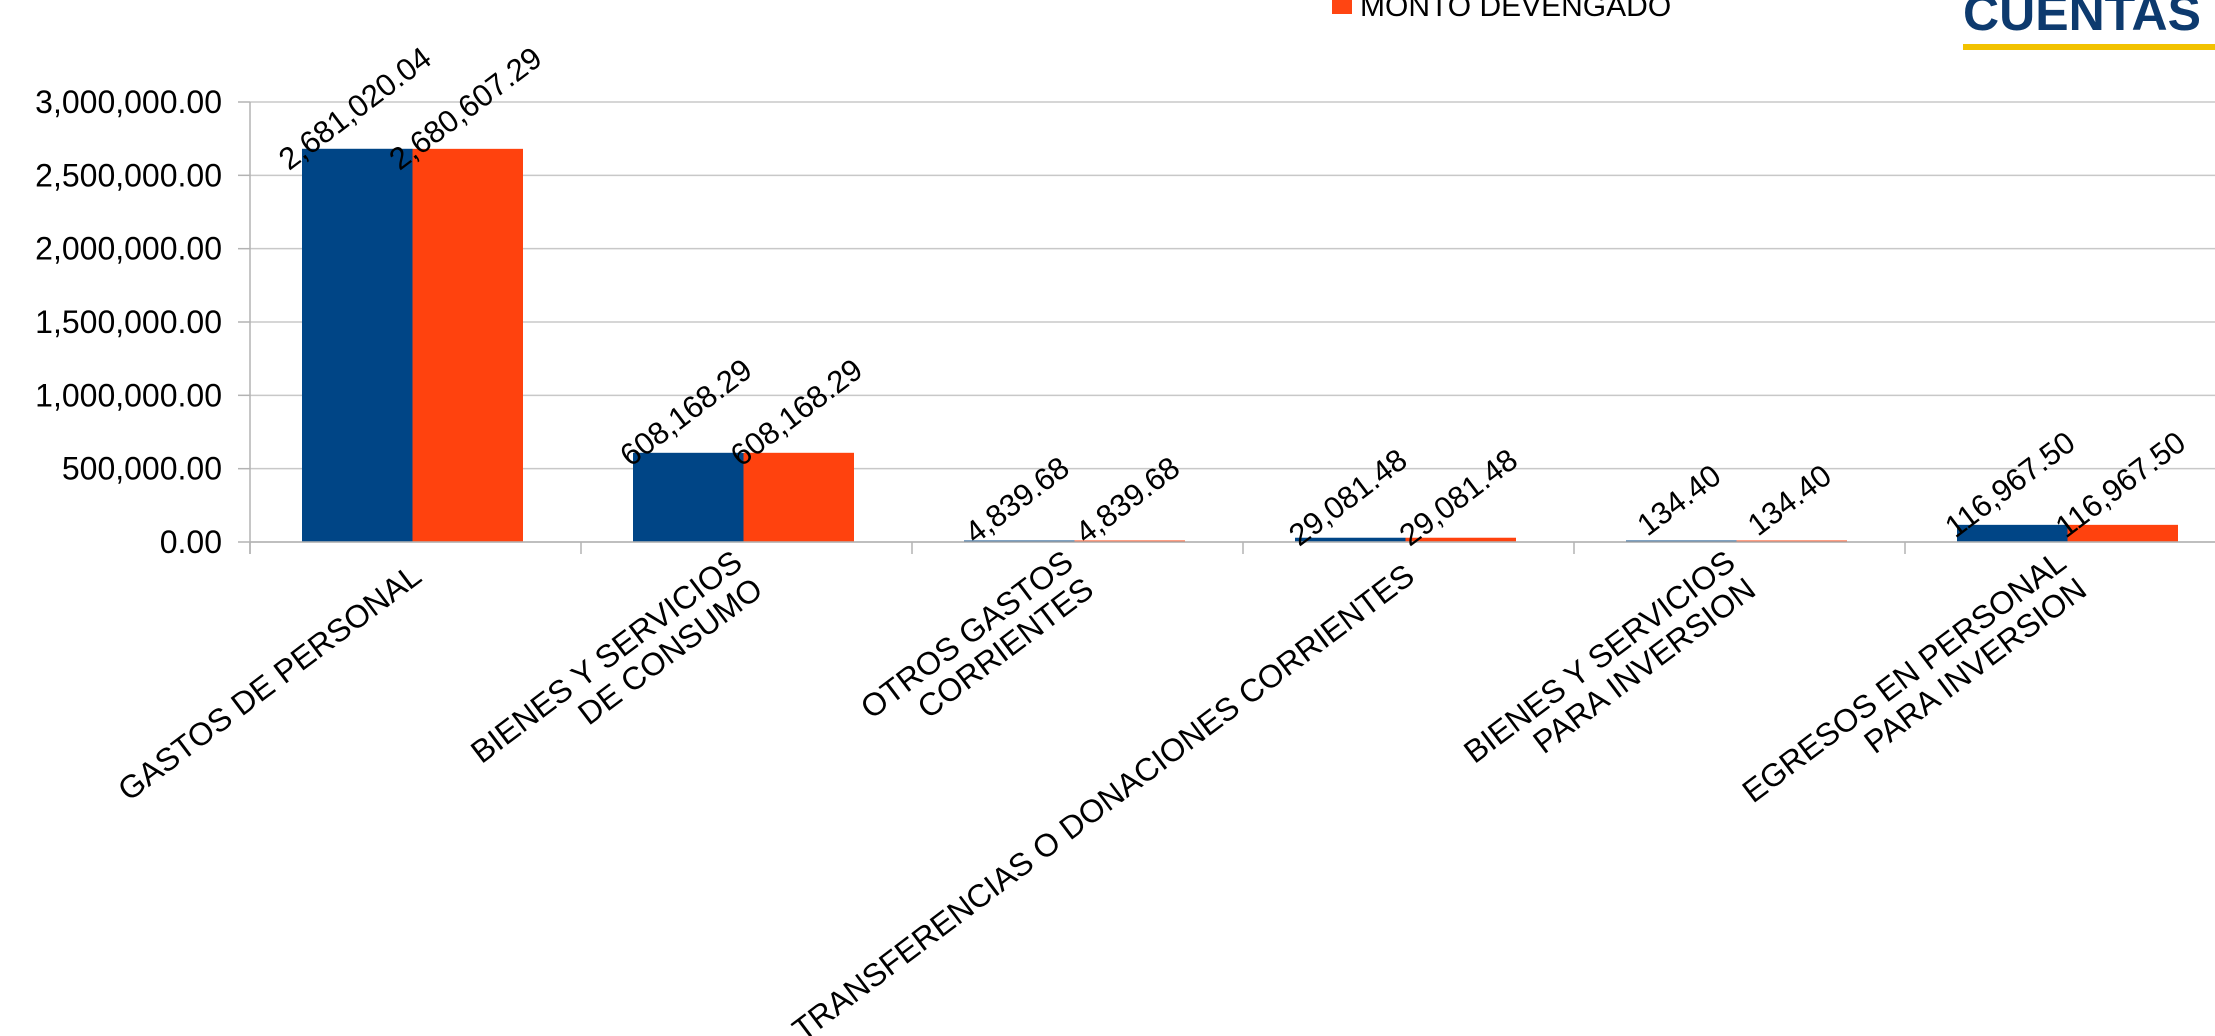  I want to click on y-tick-label: 2,000,000.00, so click(128, 249).